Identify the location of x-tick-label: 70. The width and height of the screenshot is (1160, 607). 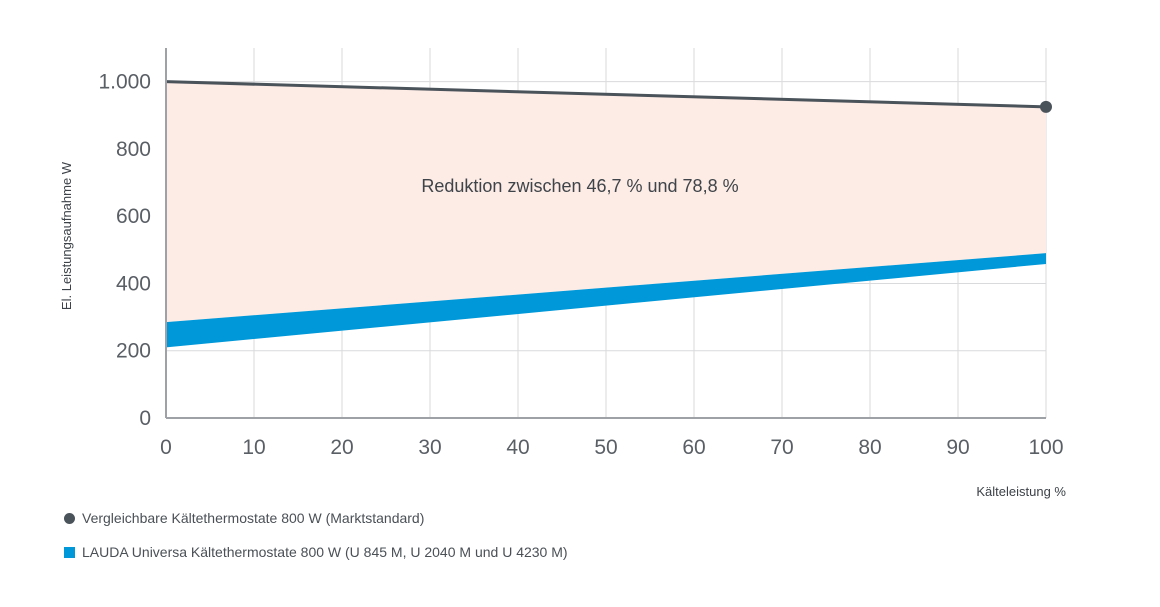
(781, 447).